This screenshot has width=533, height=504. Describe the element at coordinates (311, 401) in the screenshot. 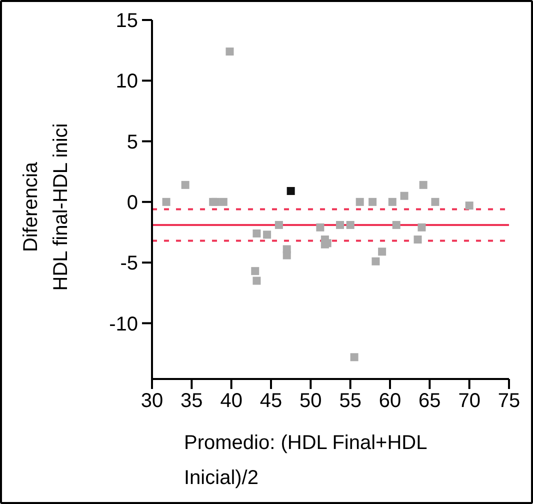

I see `x-tick-label: 50` at that location.